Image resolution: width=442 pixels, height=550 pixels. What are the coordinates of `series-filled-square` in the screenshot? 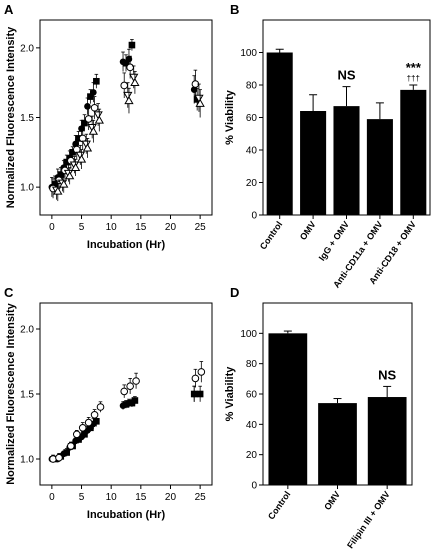 It's located at (127, 424).